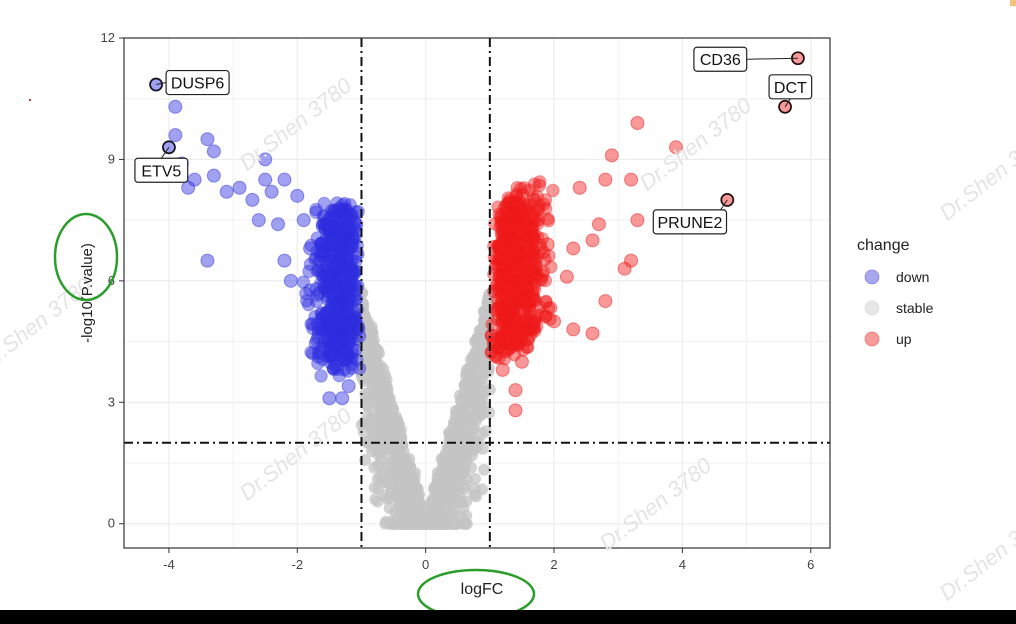 The height and width of the screenshot is (624, 1016). What do you see at coordinates (904, 339) in the screenshot?
I see `legend-label-up: up` at bounding box center [904, 339].